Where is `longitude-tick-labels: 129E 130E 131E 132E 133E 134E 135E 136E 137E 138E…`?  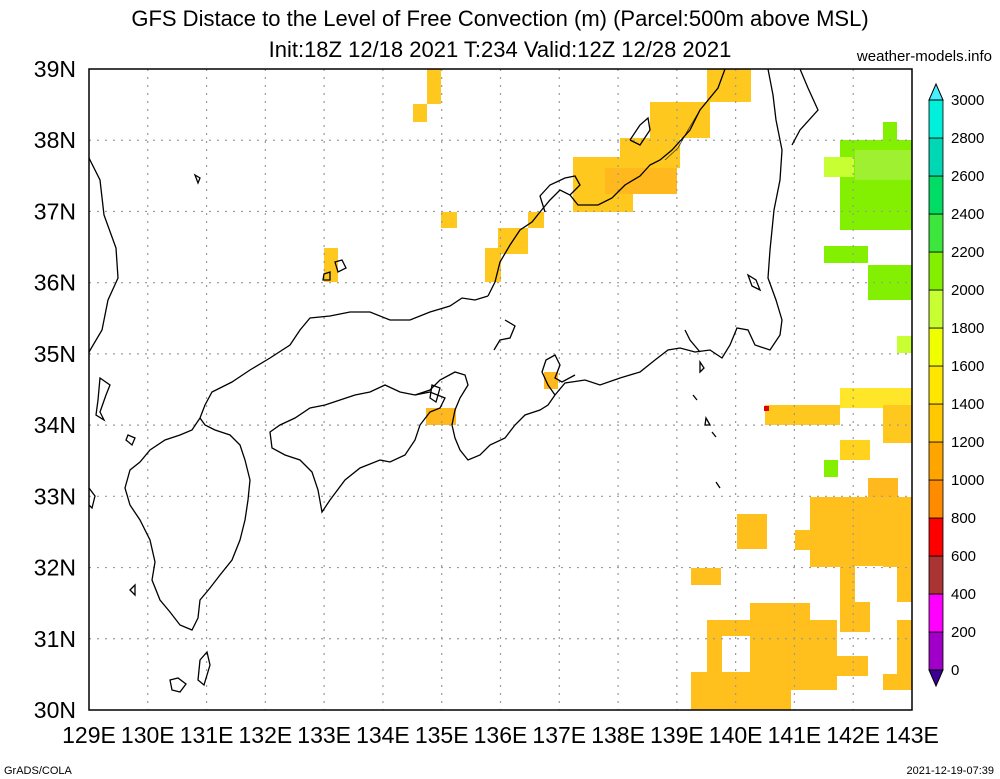 longitude-tick-labels: 129E 130E 131E 132E 133E 134E 135E 136E 137E 138E… is located at coordinates (500, 735).